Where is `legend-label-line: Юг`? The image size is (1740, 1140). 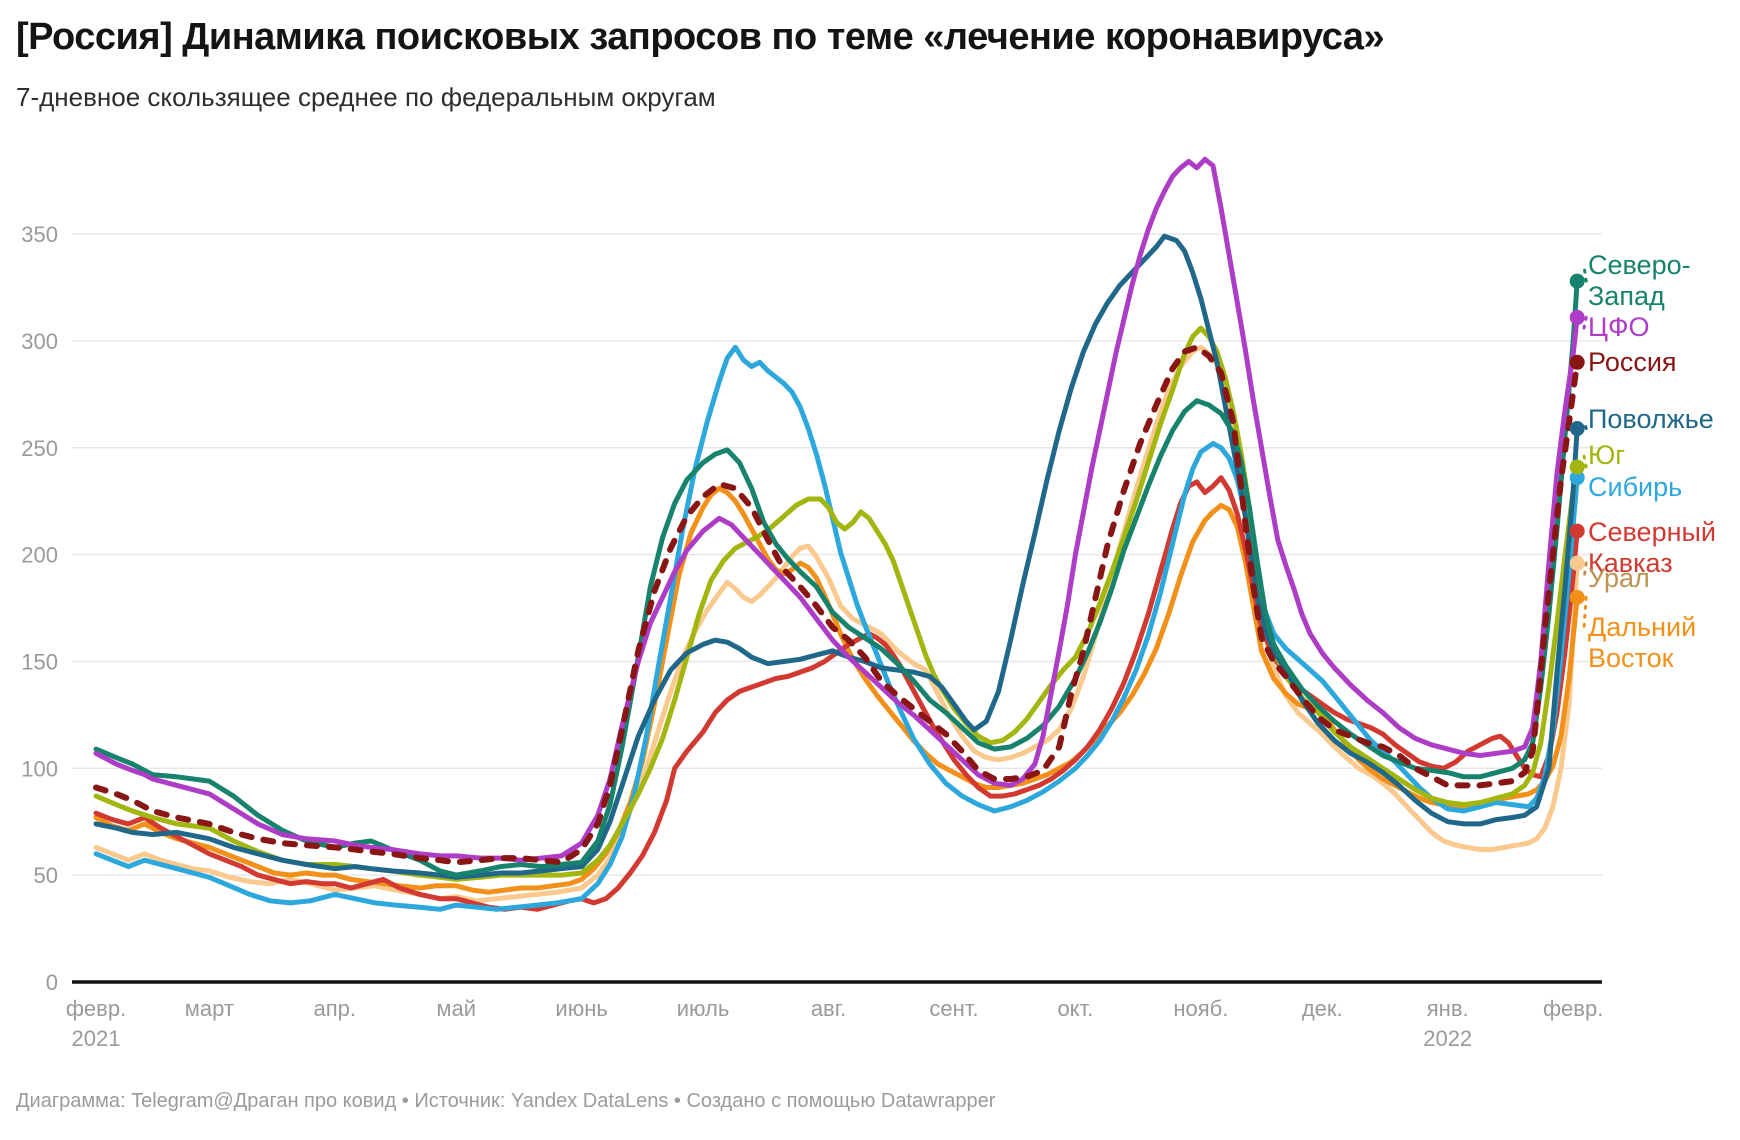
legend-label-line: Юг is located at coordinates (1607, 455).